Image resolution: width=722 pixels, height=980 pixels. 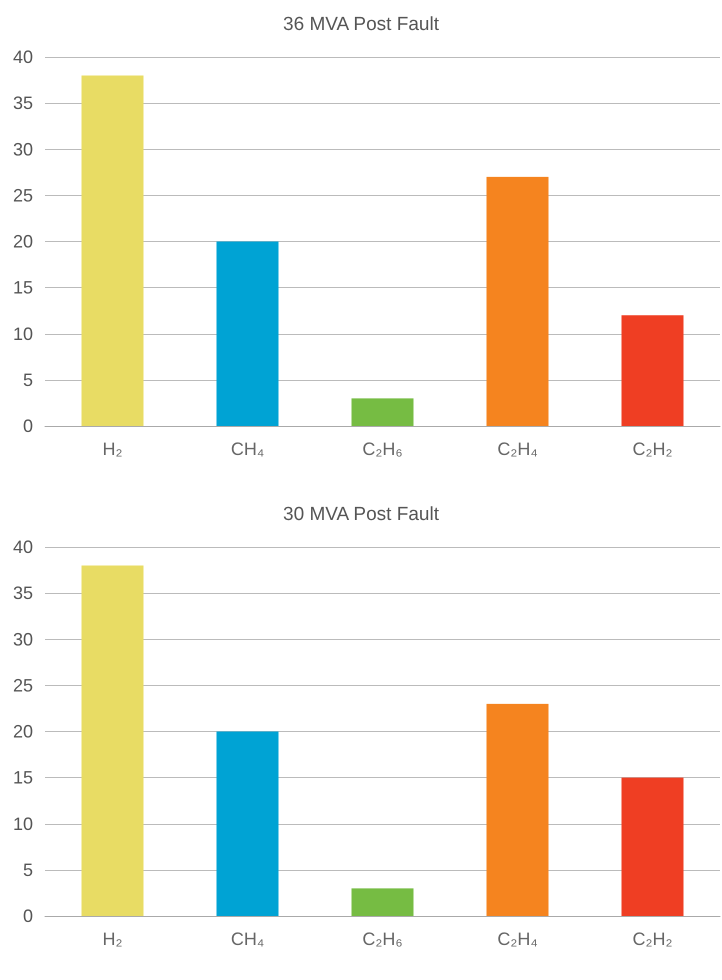 I want to click on chart-title: 36 MVA Post Fault, so click(x=361, y=24).